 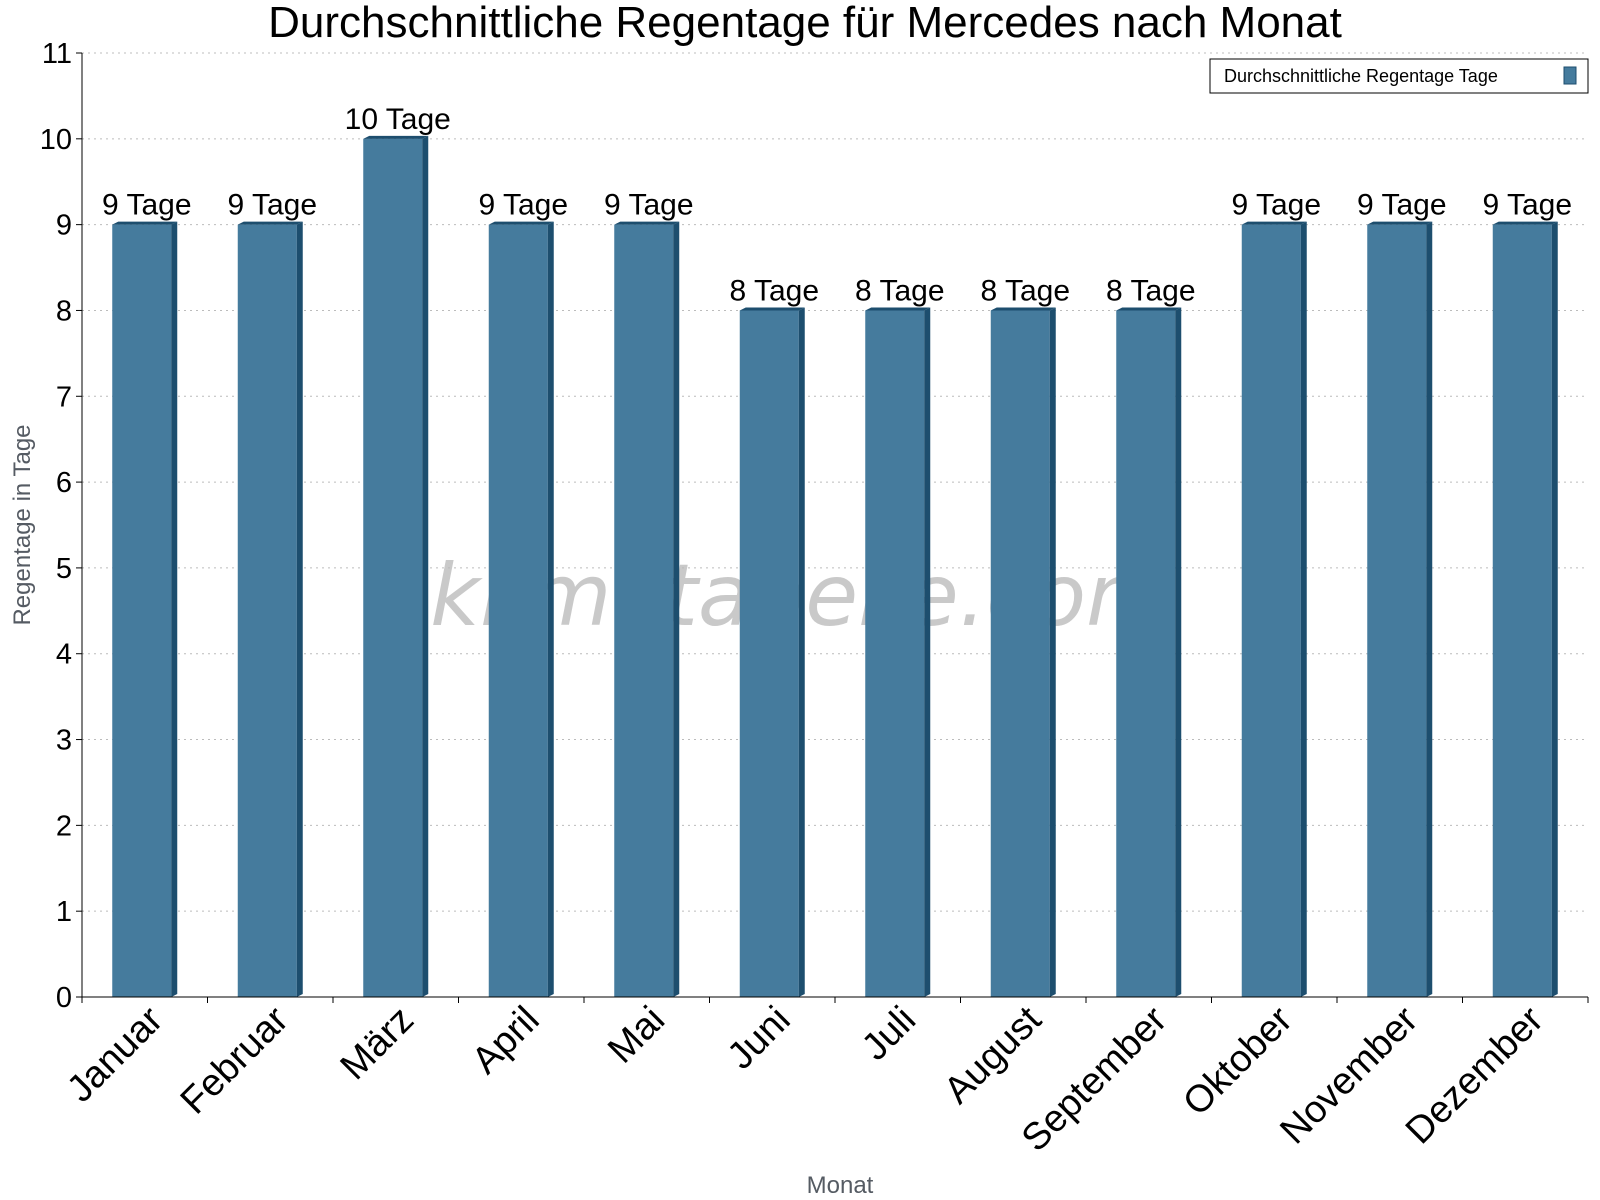 I want to click on bar-märz, so click(x=396, y=566).